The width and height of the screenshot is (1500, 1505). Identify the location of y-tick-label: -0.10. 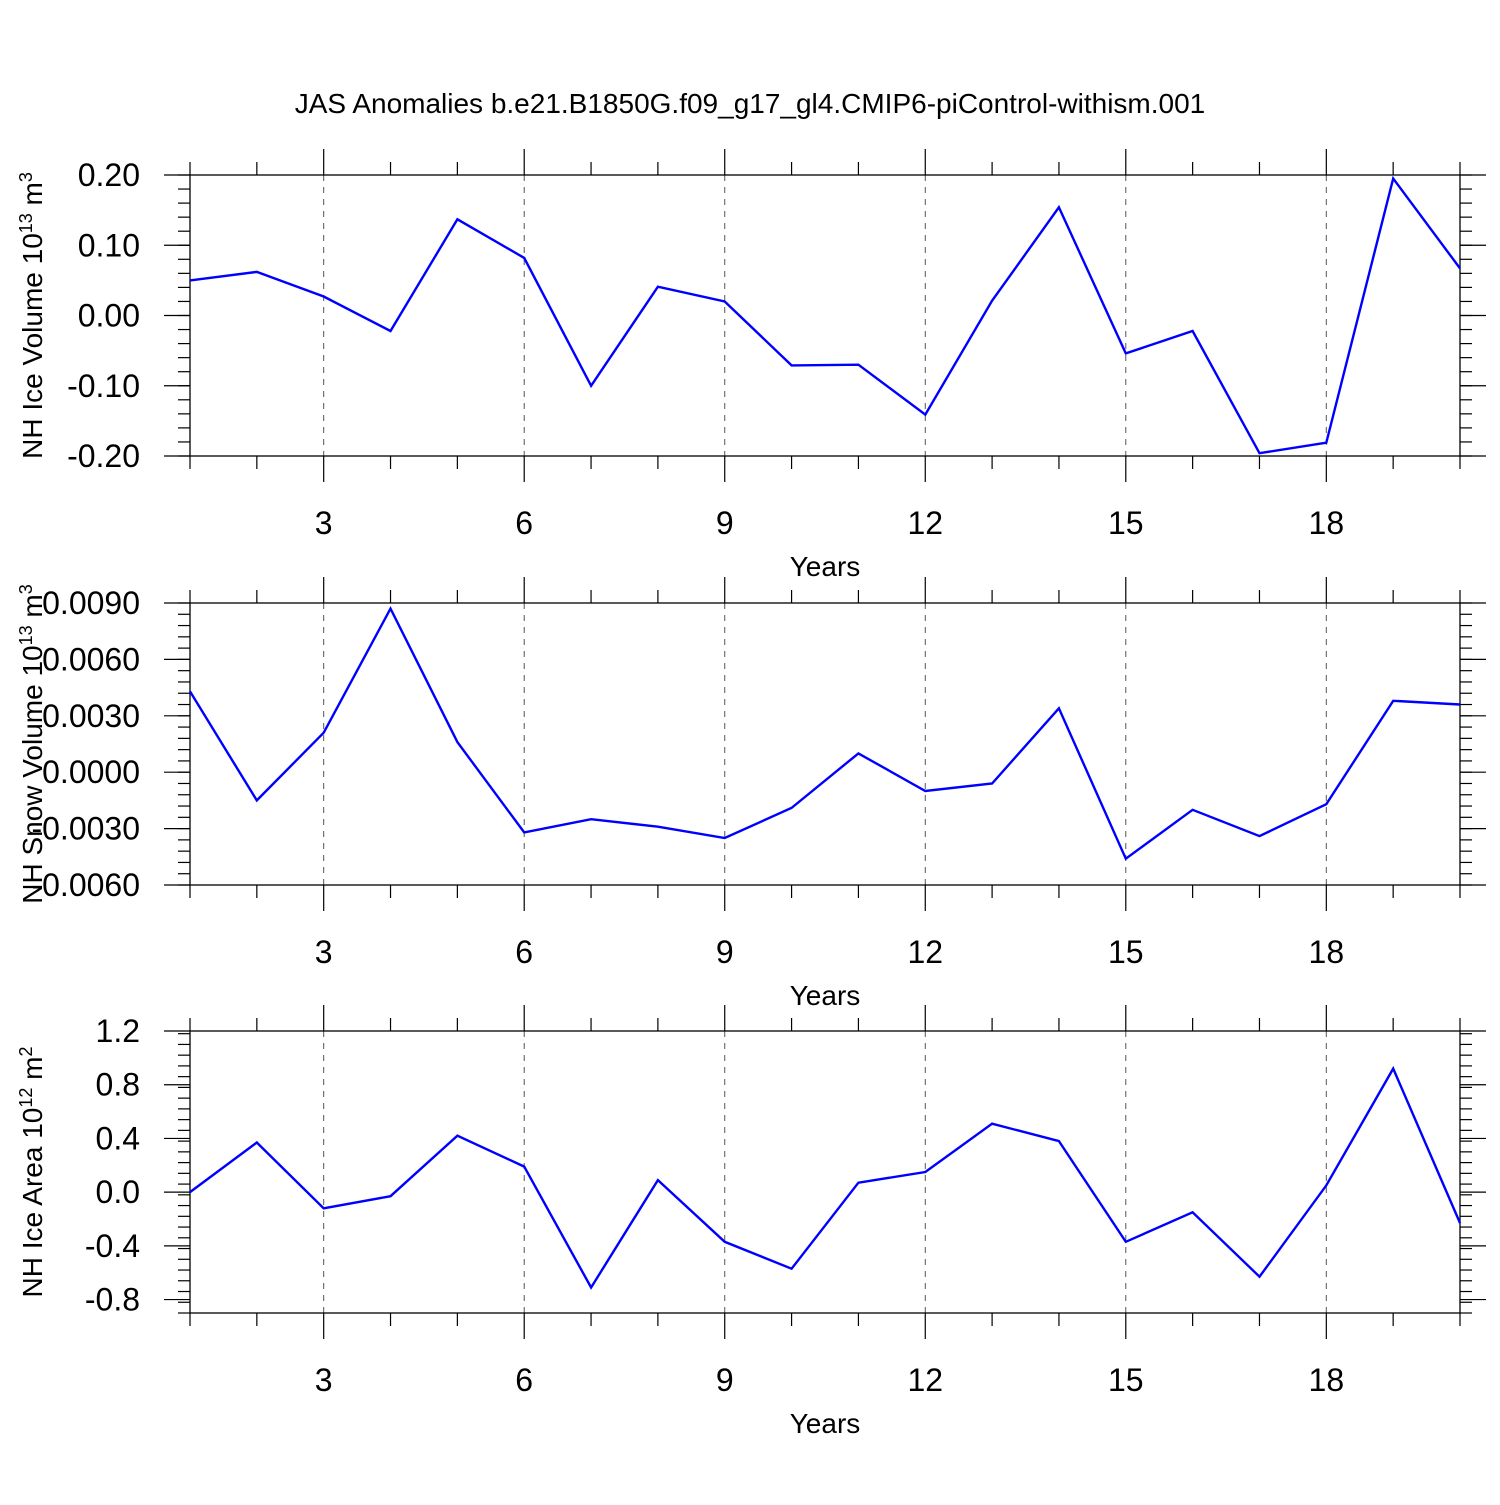
(103, 386).